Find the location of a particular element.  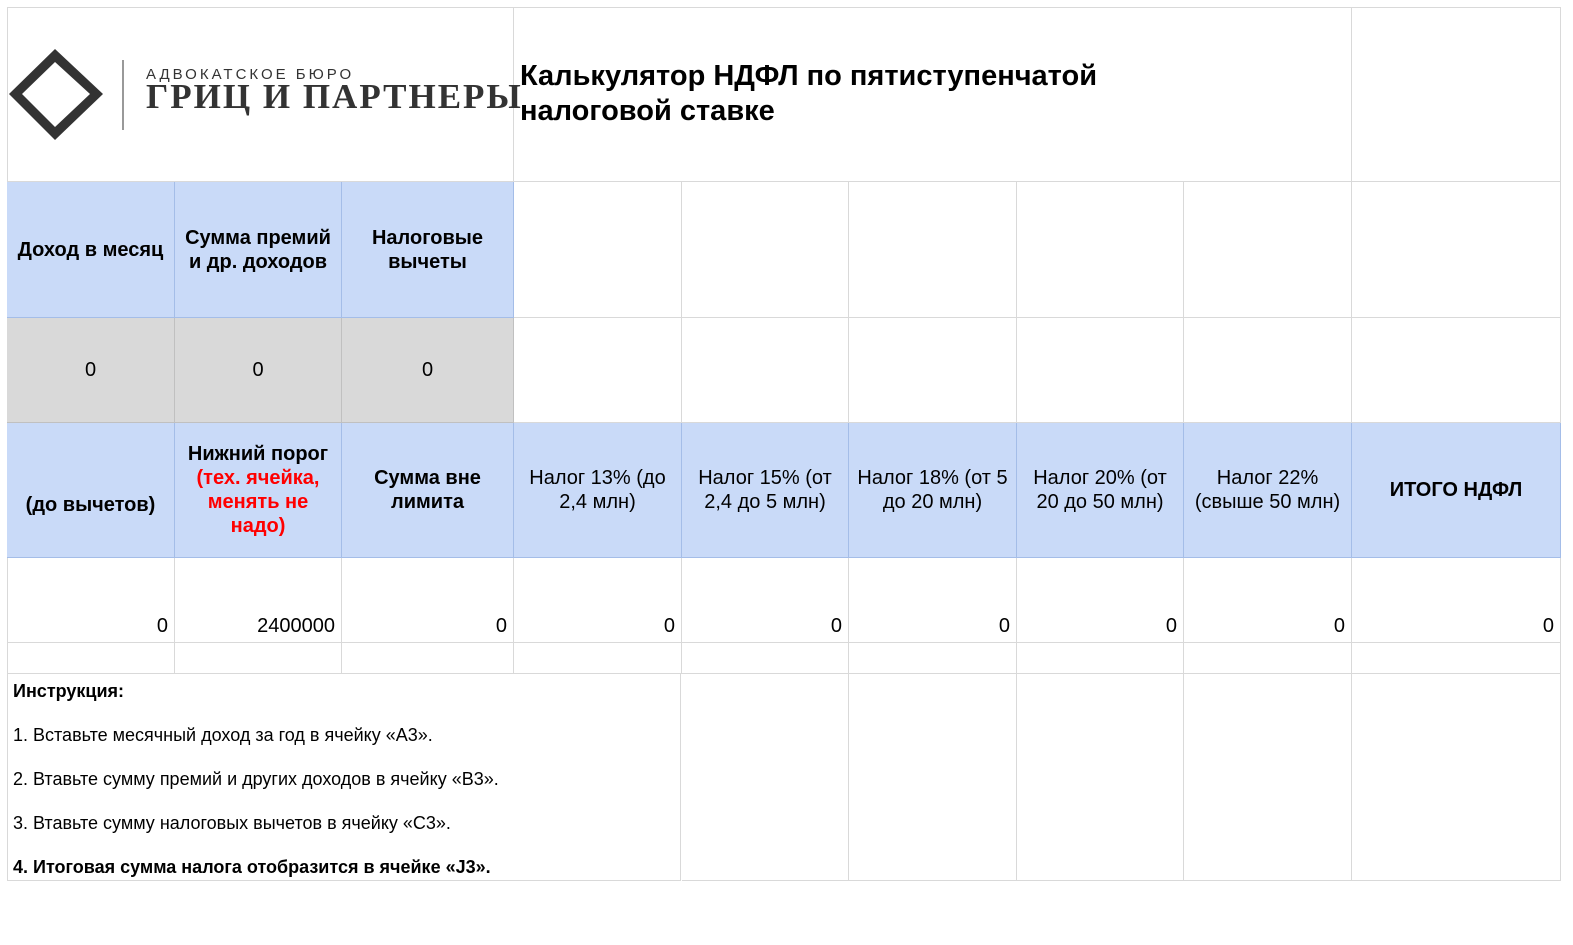

value-before-deductions: 0 is located at coordinates (91, 600).